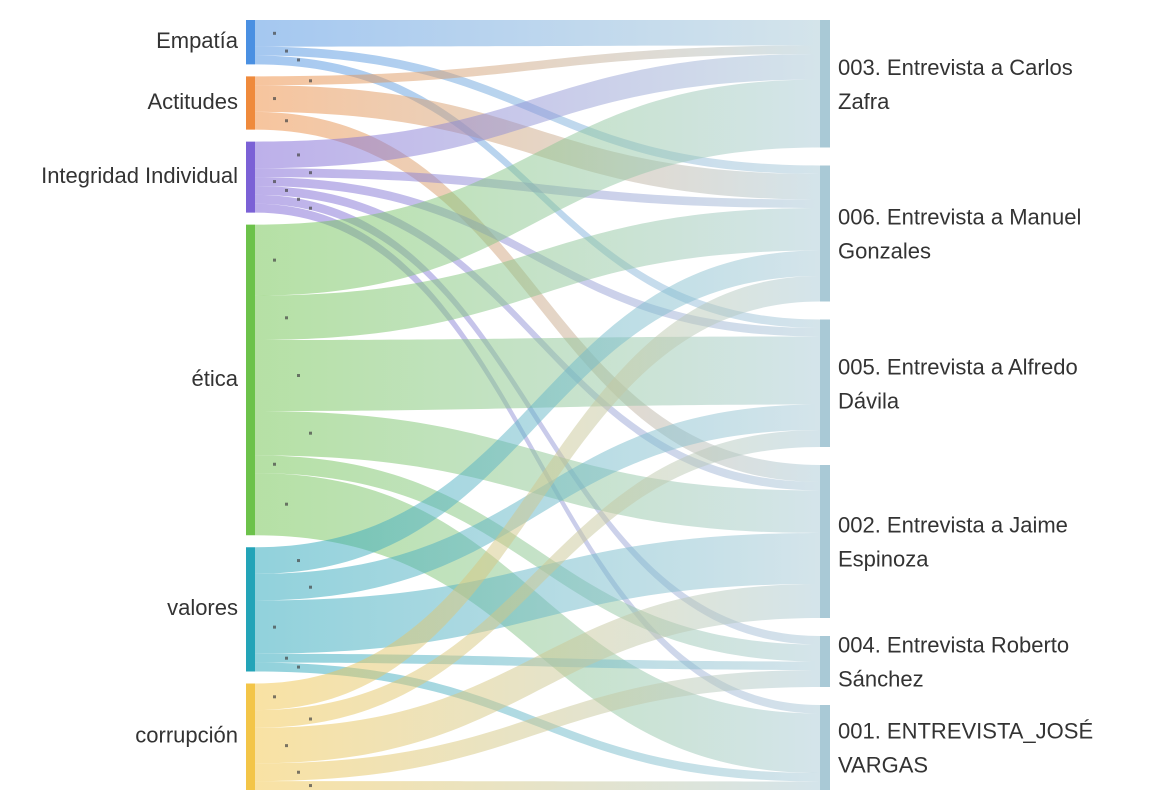 The width and height of the screenshot is (1162, 799). Describe the element at coordinates (953, 542) in the screenshot. I see `target-label-e002: 002. Entrevista a Jaime Espinoza` at that location.